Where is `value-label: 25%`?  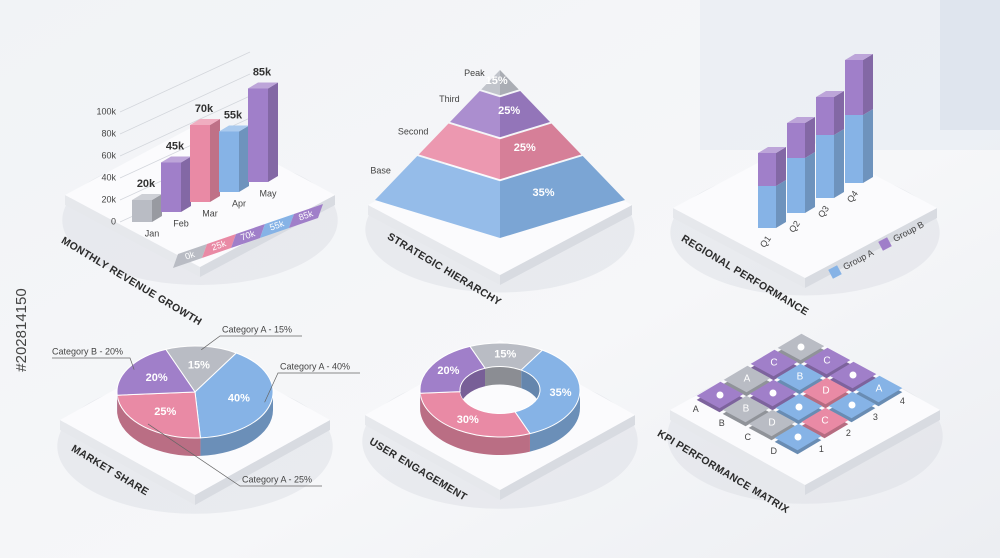 value-label: 25% is located at coordinates (509, 111).